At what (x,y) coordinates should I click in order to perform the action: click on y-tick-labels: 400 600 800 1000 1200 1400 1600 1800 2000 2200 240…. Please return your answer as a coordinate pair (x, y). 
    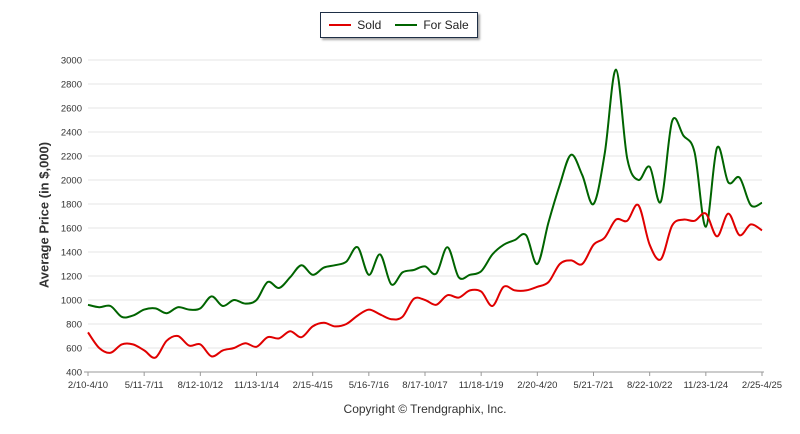
    Looking at the image, I should click on (71, 217).